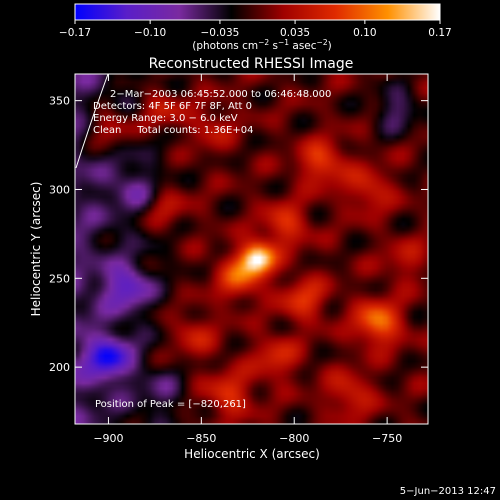 The height and width of the screenshot is (500, 500). I want to click on footer-date: 5−Jun−2013 12:47, so click(448, 491).